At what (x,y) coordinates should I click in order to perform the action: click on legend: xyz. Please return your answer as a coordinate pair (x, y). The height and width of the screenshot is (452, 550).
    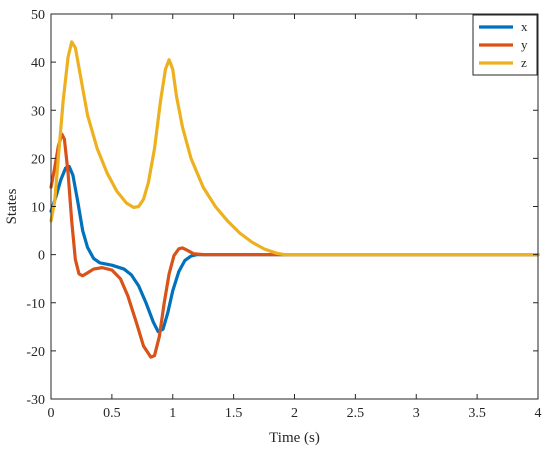
    Looking at the image, I should click on (505, 45).